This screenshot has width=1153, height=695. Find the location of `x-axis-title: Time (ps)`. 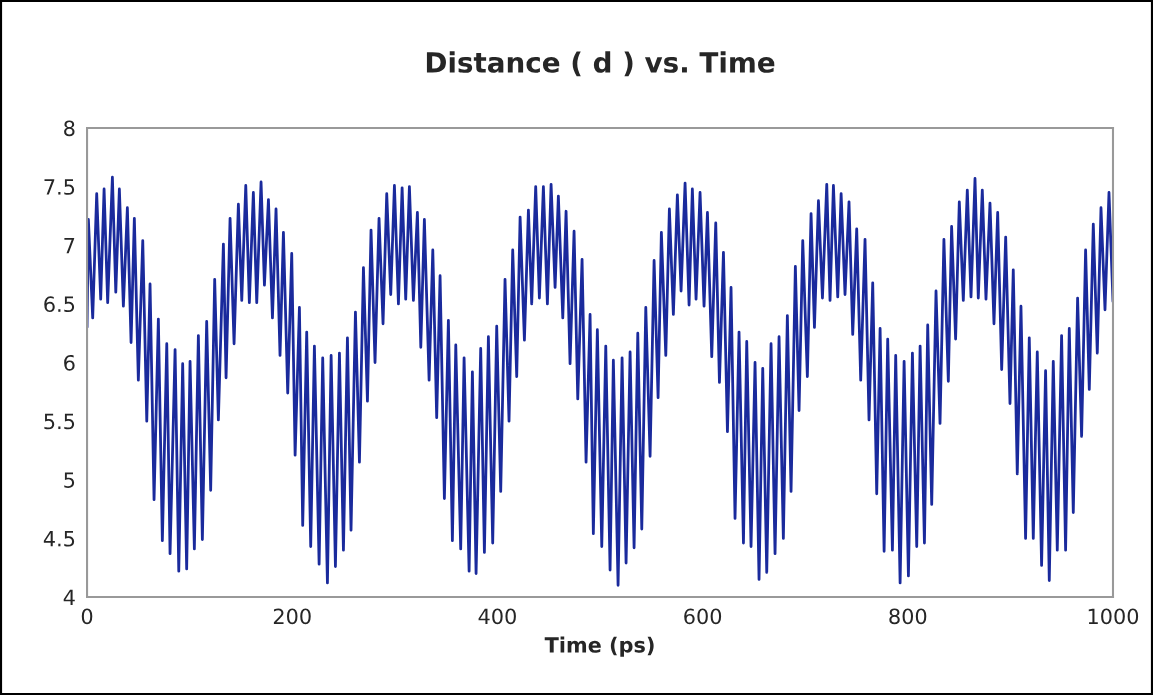

x-axis-title: Time (ps) is located at coordinates (599, 646).